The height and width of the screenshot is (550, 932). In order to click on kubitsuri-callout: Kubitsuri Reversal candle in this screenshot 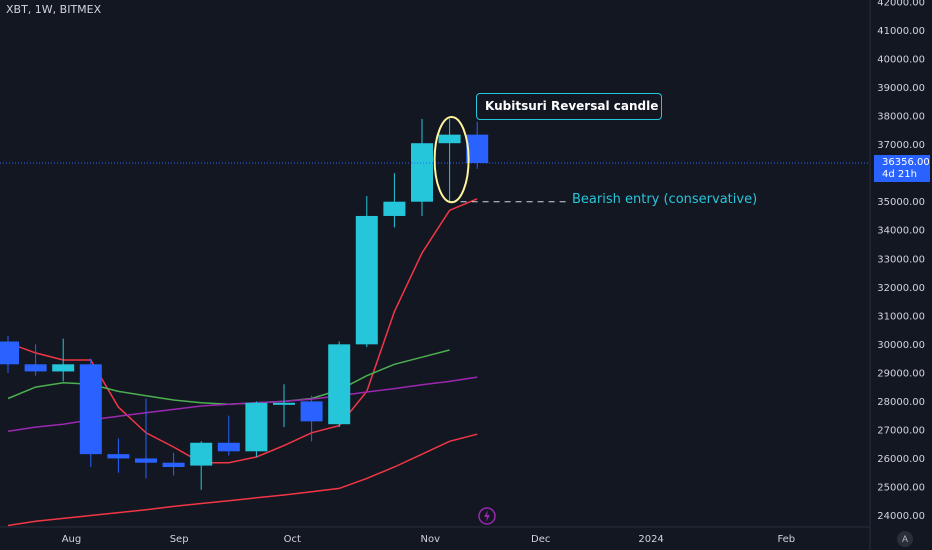, I will do `click(569, 106)`.